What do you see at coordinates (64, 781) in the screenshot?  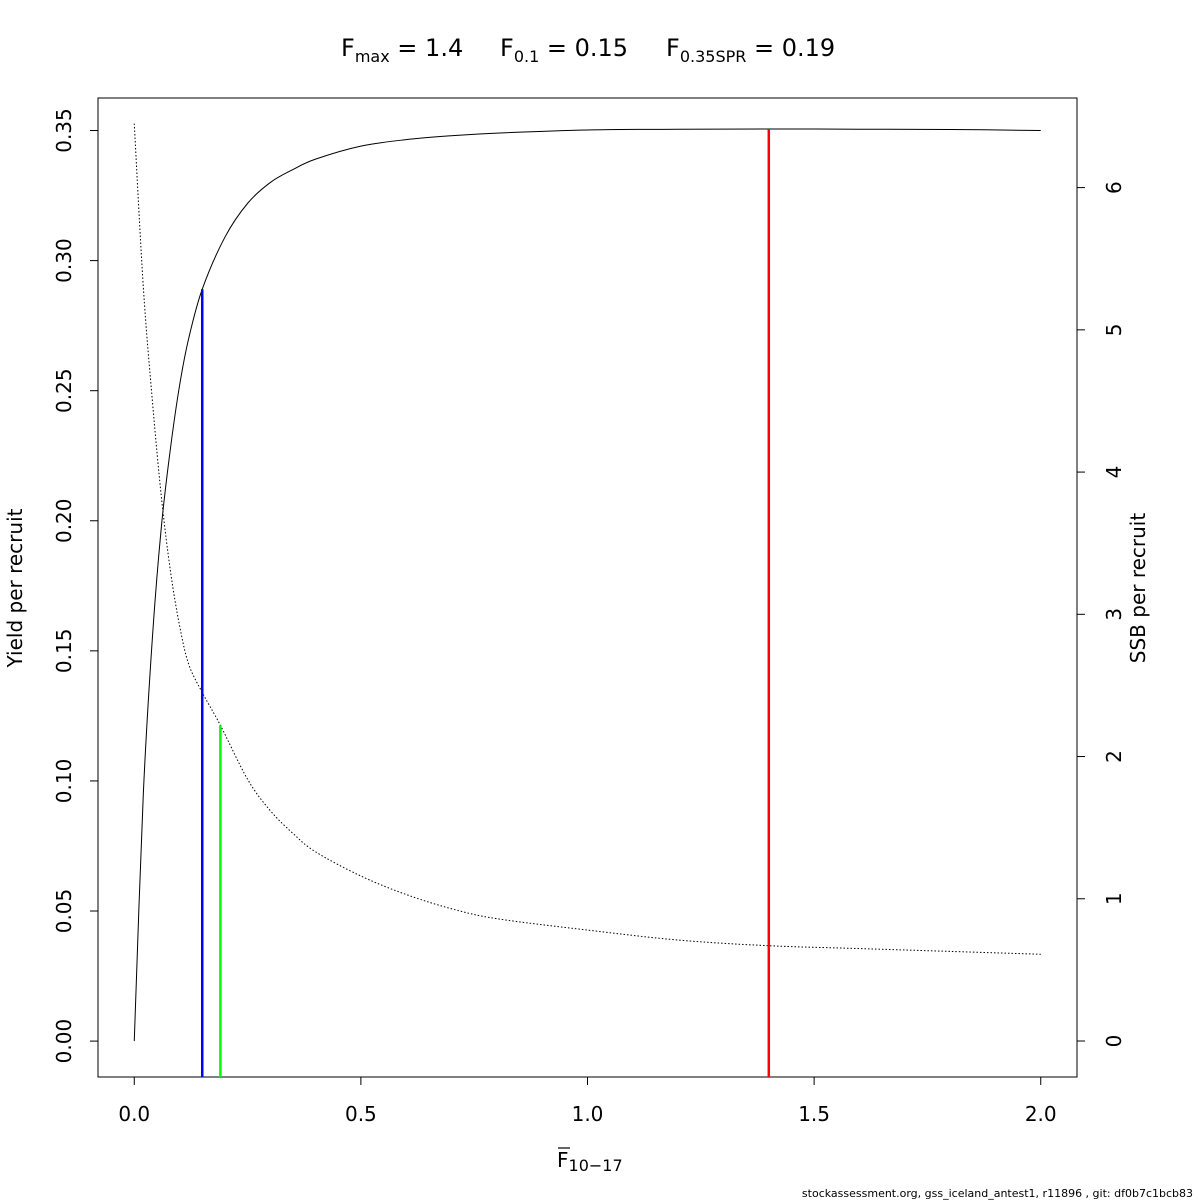 I see `y-left-tick-label: 0.10` at bounding box center [64, 781].